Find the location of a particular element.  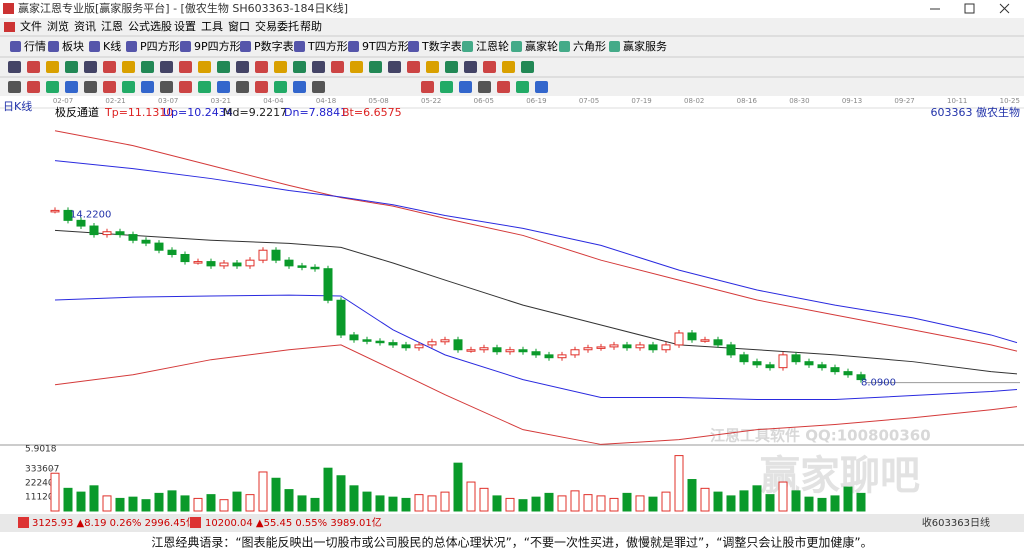

toolbar-button: 赢家服务 is located at coordinates (645, 46).